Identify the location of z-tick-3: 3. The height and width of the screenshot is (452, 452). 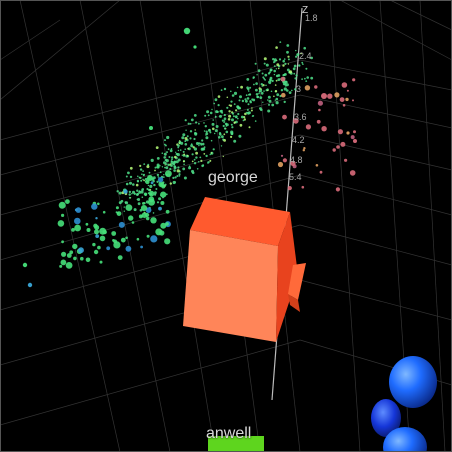
(298, 89).